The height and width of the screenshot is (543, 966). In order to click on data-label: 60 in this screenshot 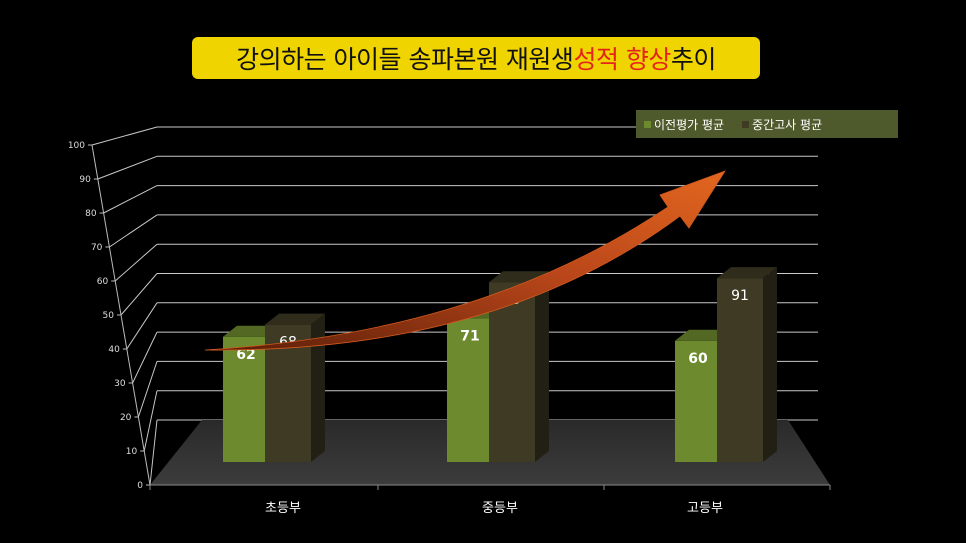, I will do `click(698, 359)`.